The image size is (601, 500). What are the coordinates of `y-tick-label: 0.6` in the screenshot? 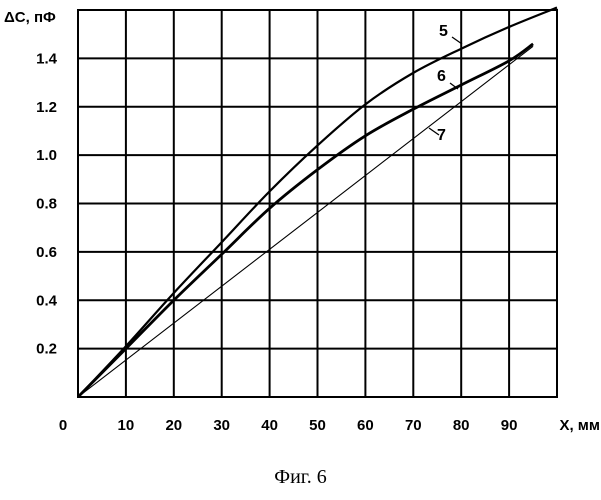 It's located at (46, 252).